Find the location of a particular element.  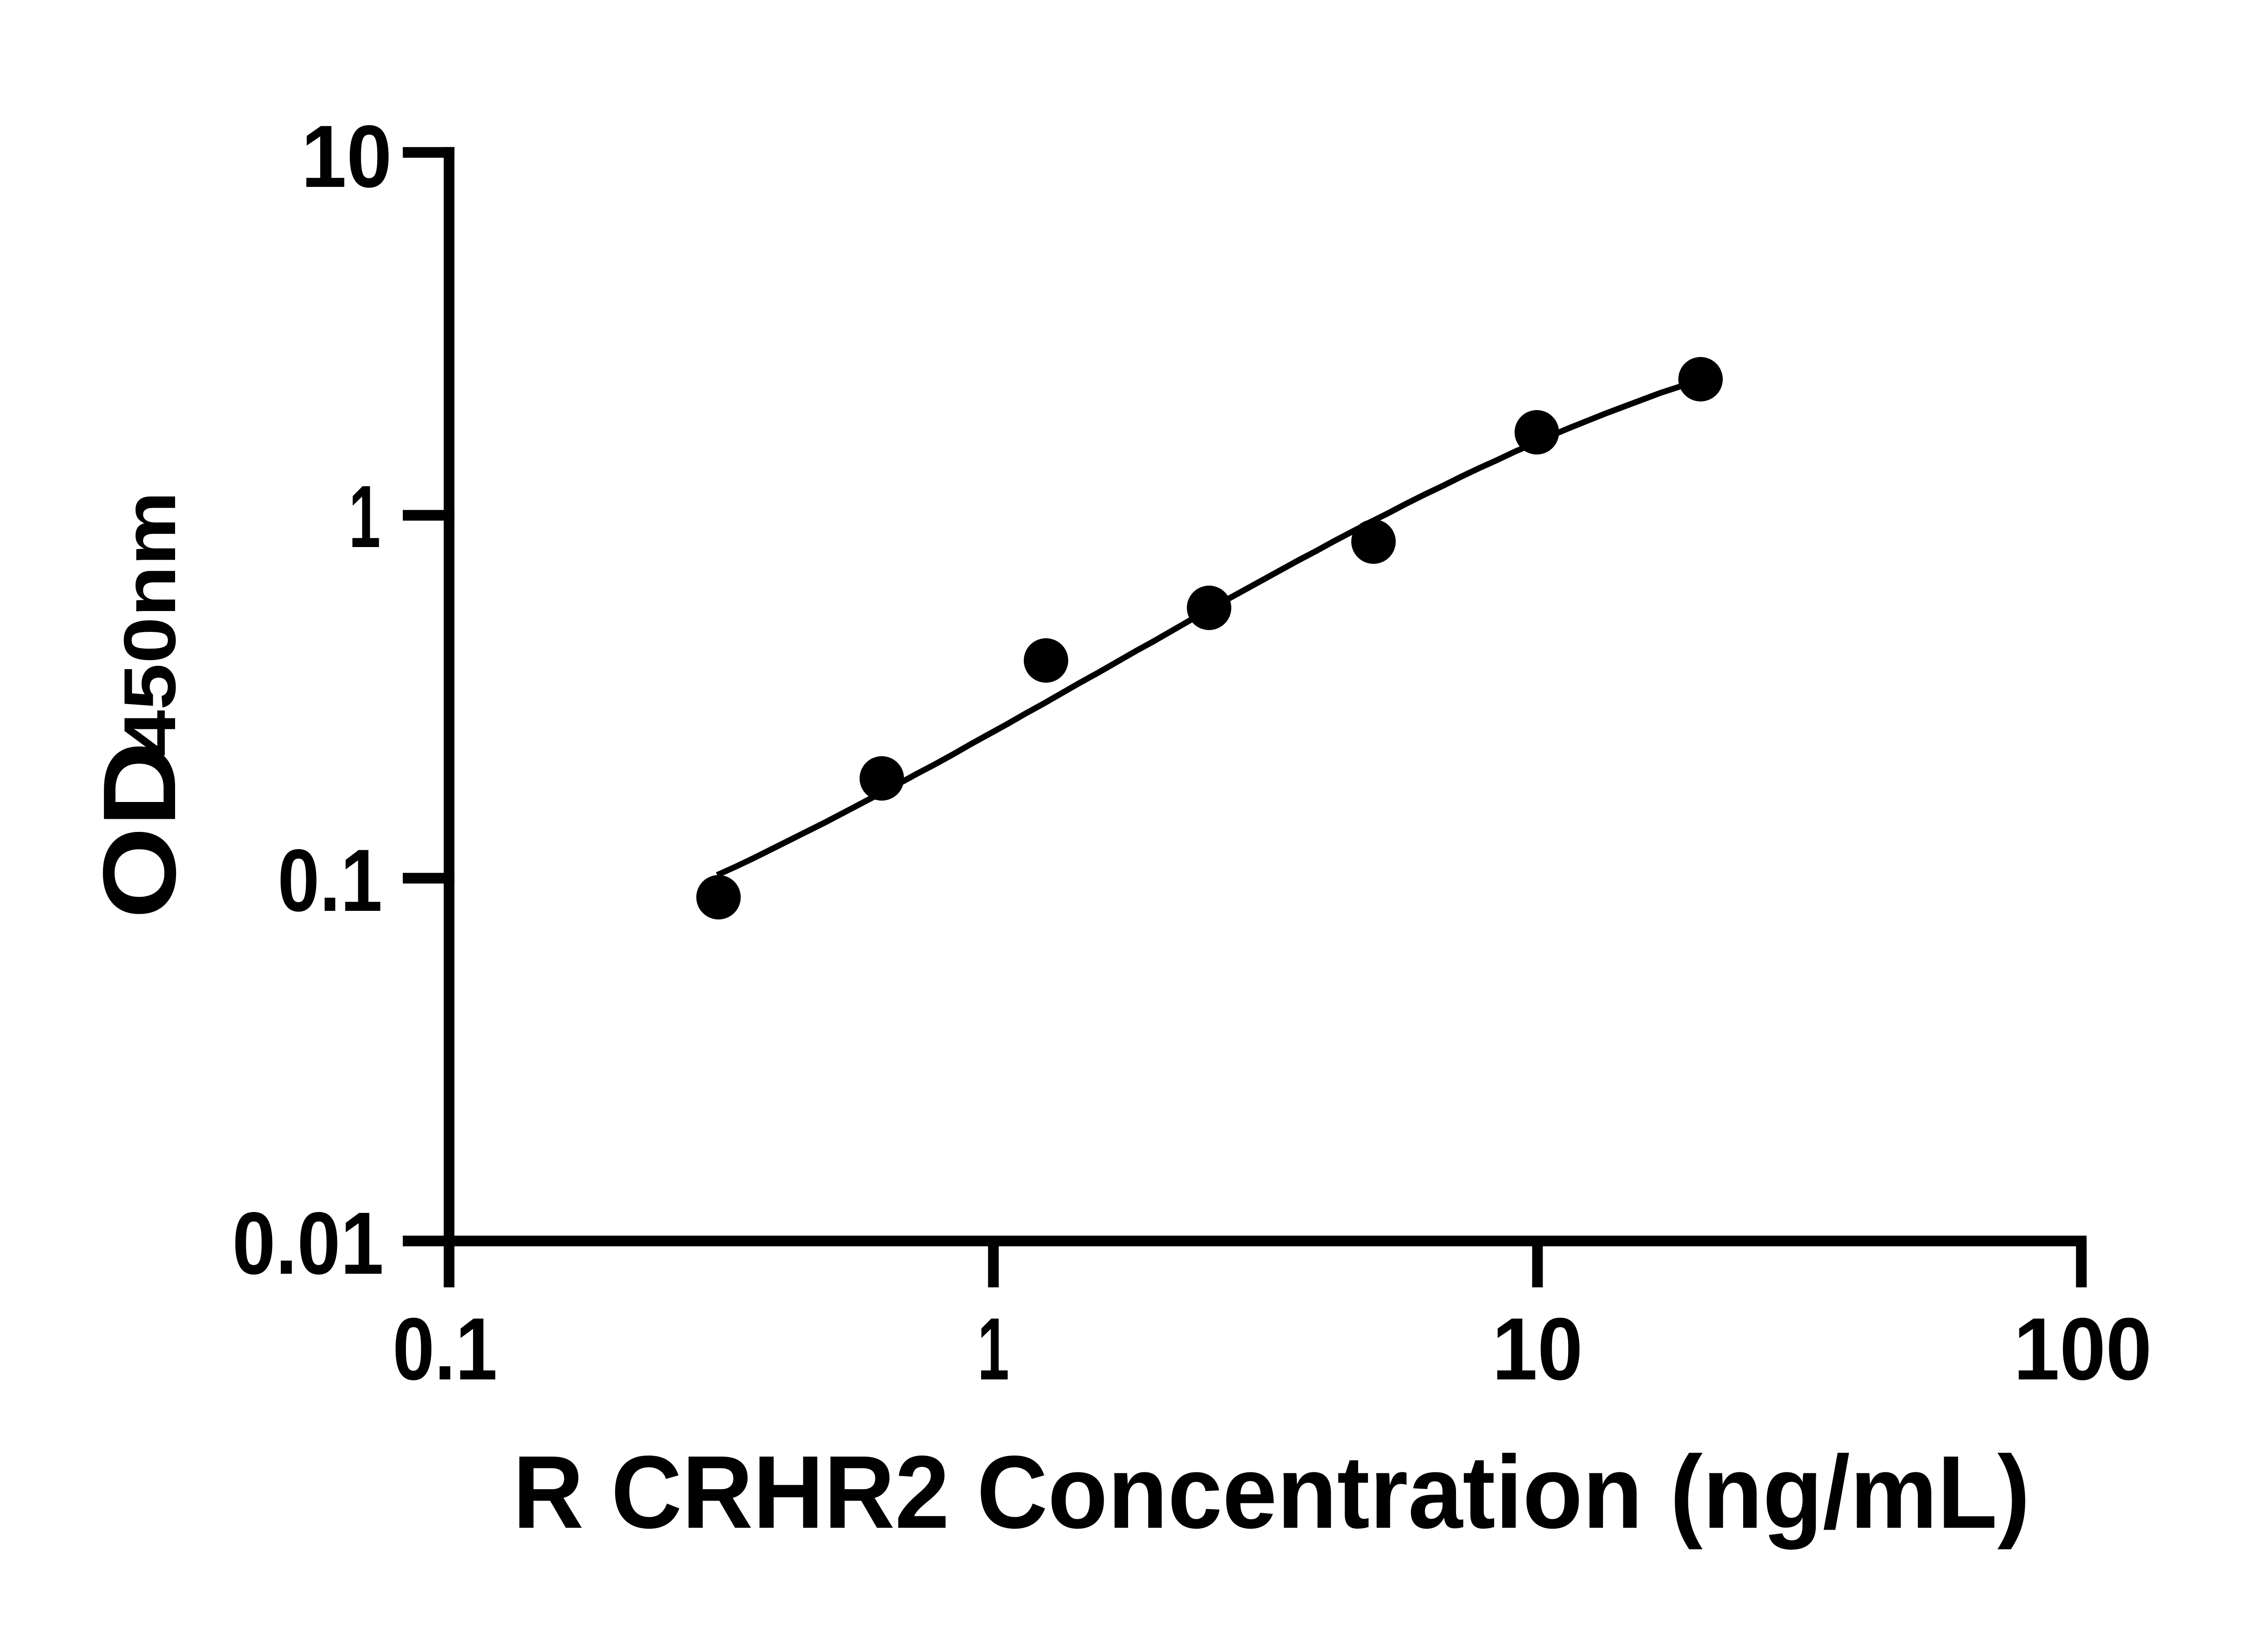

svg-text: 100 is located at coordinates (2083, 1349).